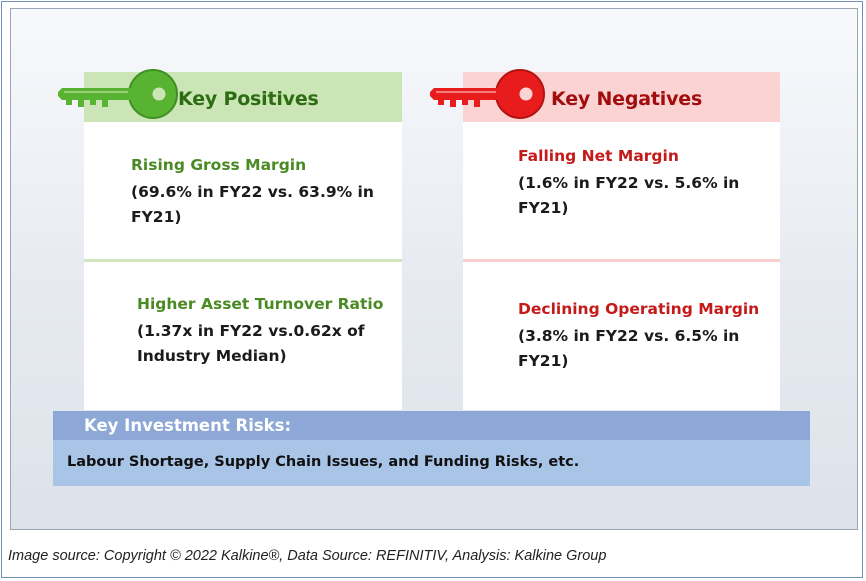 Image resolution: width=866 pixels, height=581 pixels. What do you see at coordinates (118, 94) in the screenshot?
I see `green-key-icon` at bounding box center [118, 94].